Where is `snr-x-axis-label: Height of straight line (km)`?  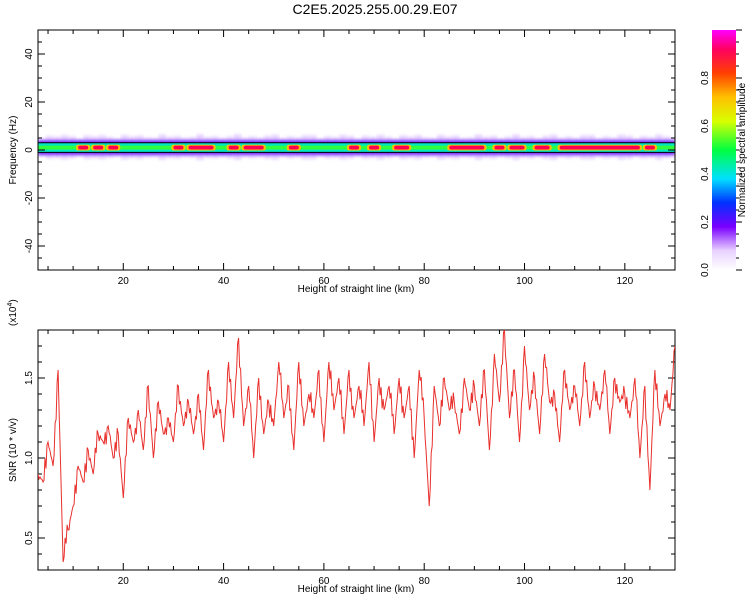
snr-x-axis-label: Height of straight line (km) is located at coordinates (356, 589).